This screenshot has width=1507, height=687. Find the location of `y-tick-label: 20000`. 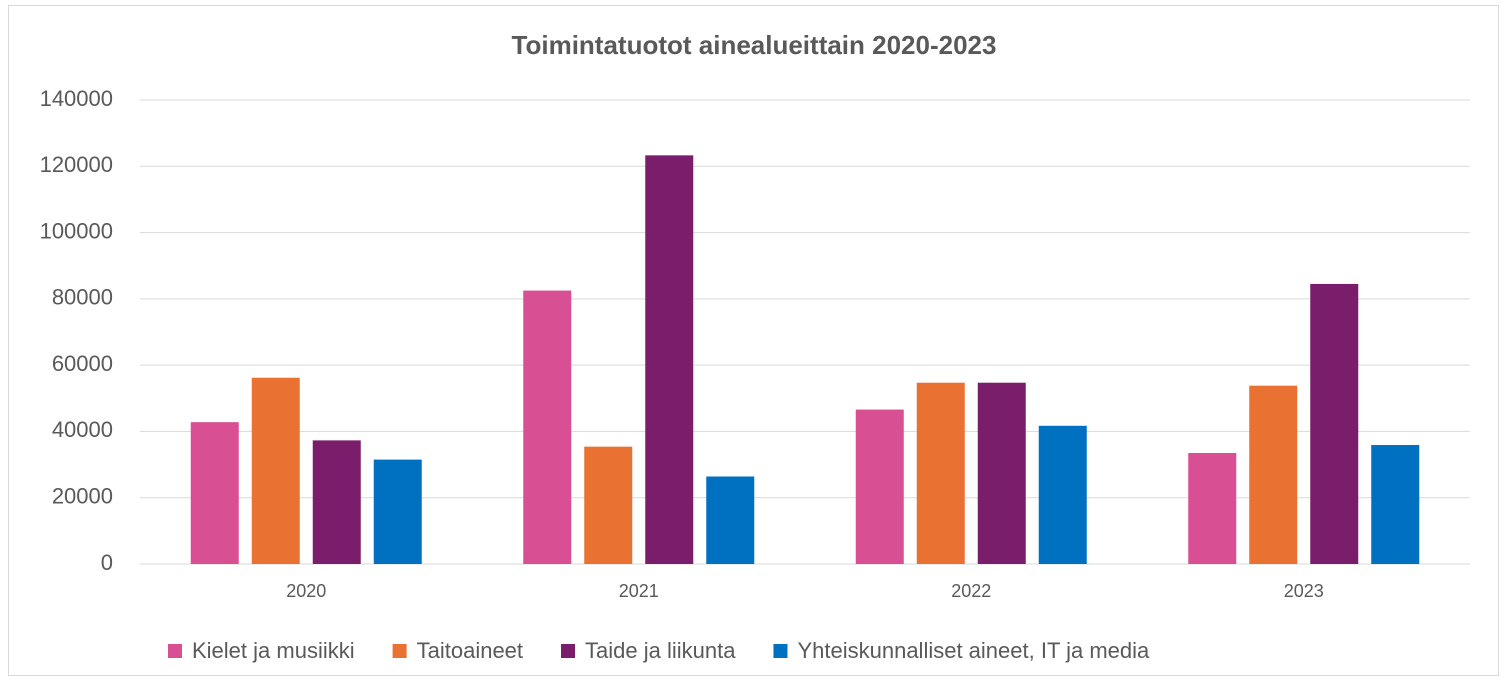

y-tick-label: 20000 is located at coordinates (82, 496).